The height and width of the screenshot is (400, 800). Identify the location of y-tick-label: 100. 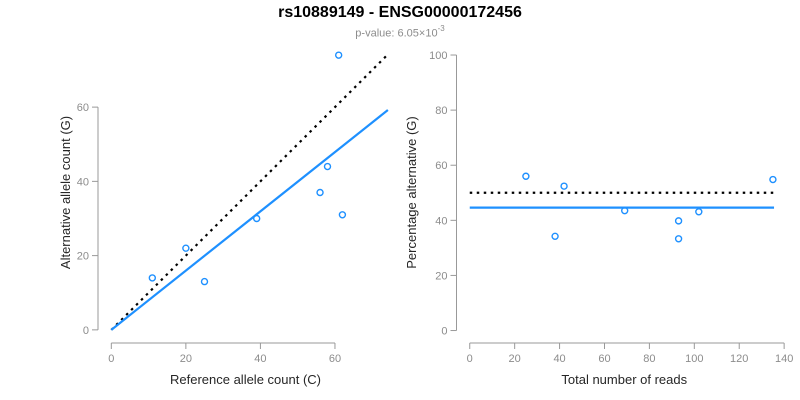
(438, 56).